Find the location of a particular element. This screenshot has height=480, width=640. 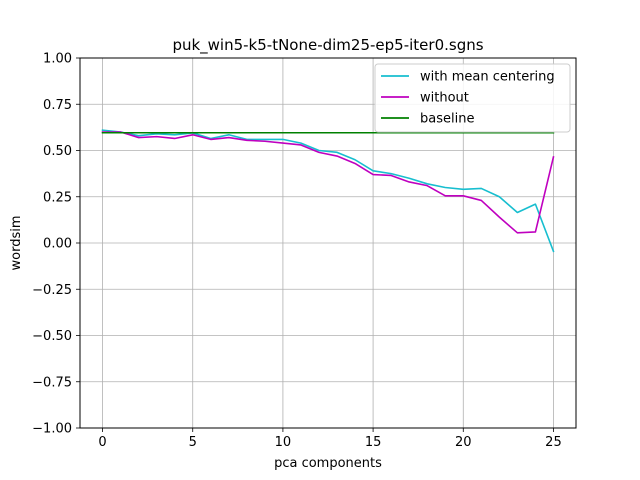

x-tick-label: 20 is located at coordinates (463, 442).